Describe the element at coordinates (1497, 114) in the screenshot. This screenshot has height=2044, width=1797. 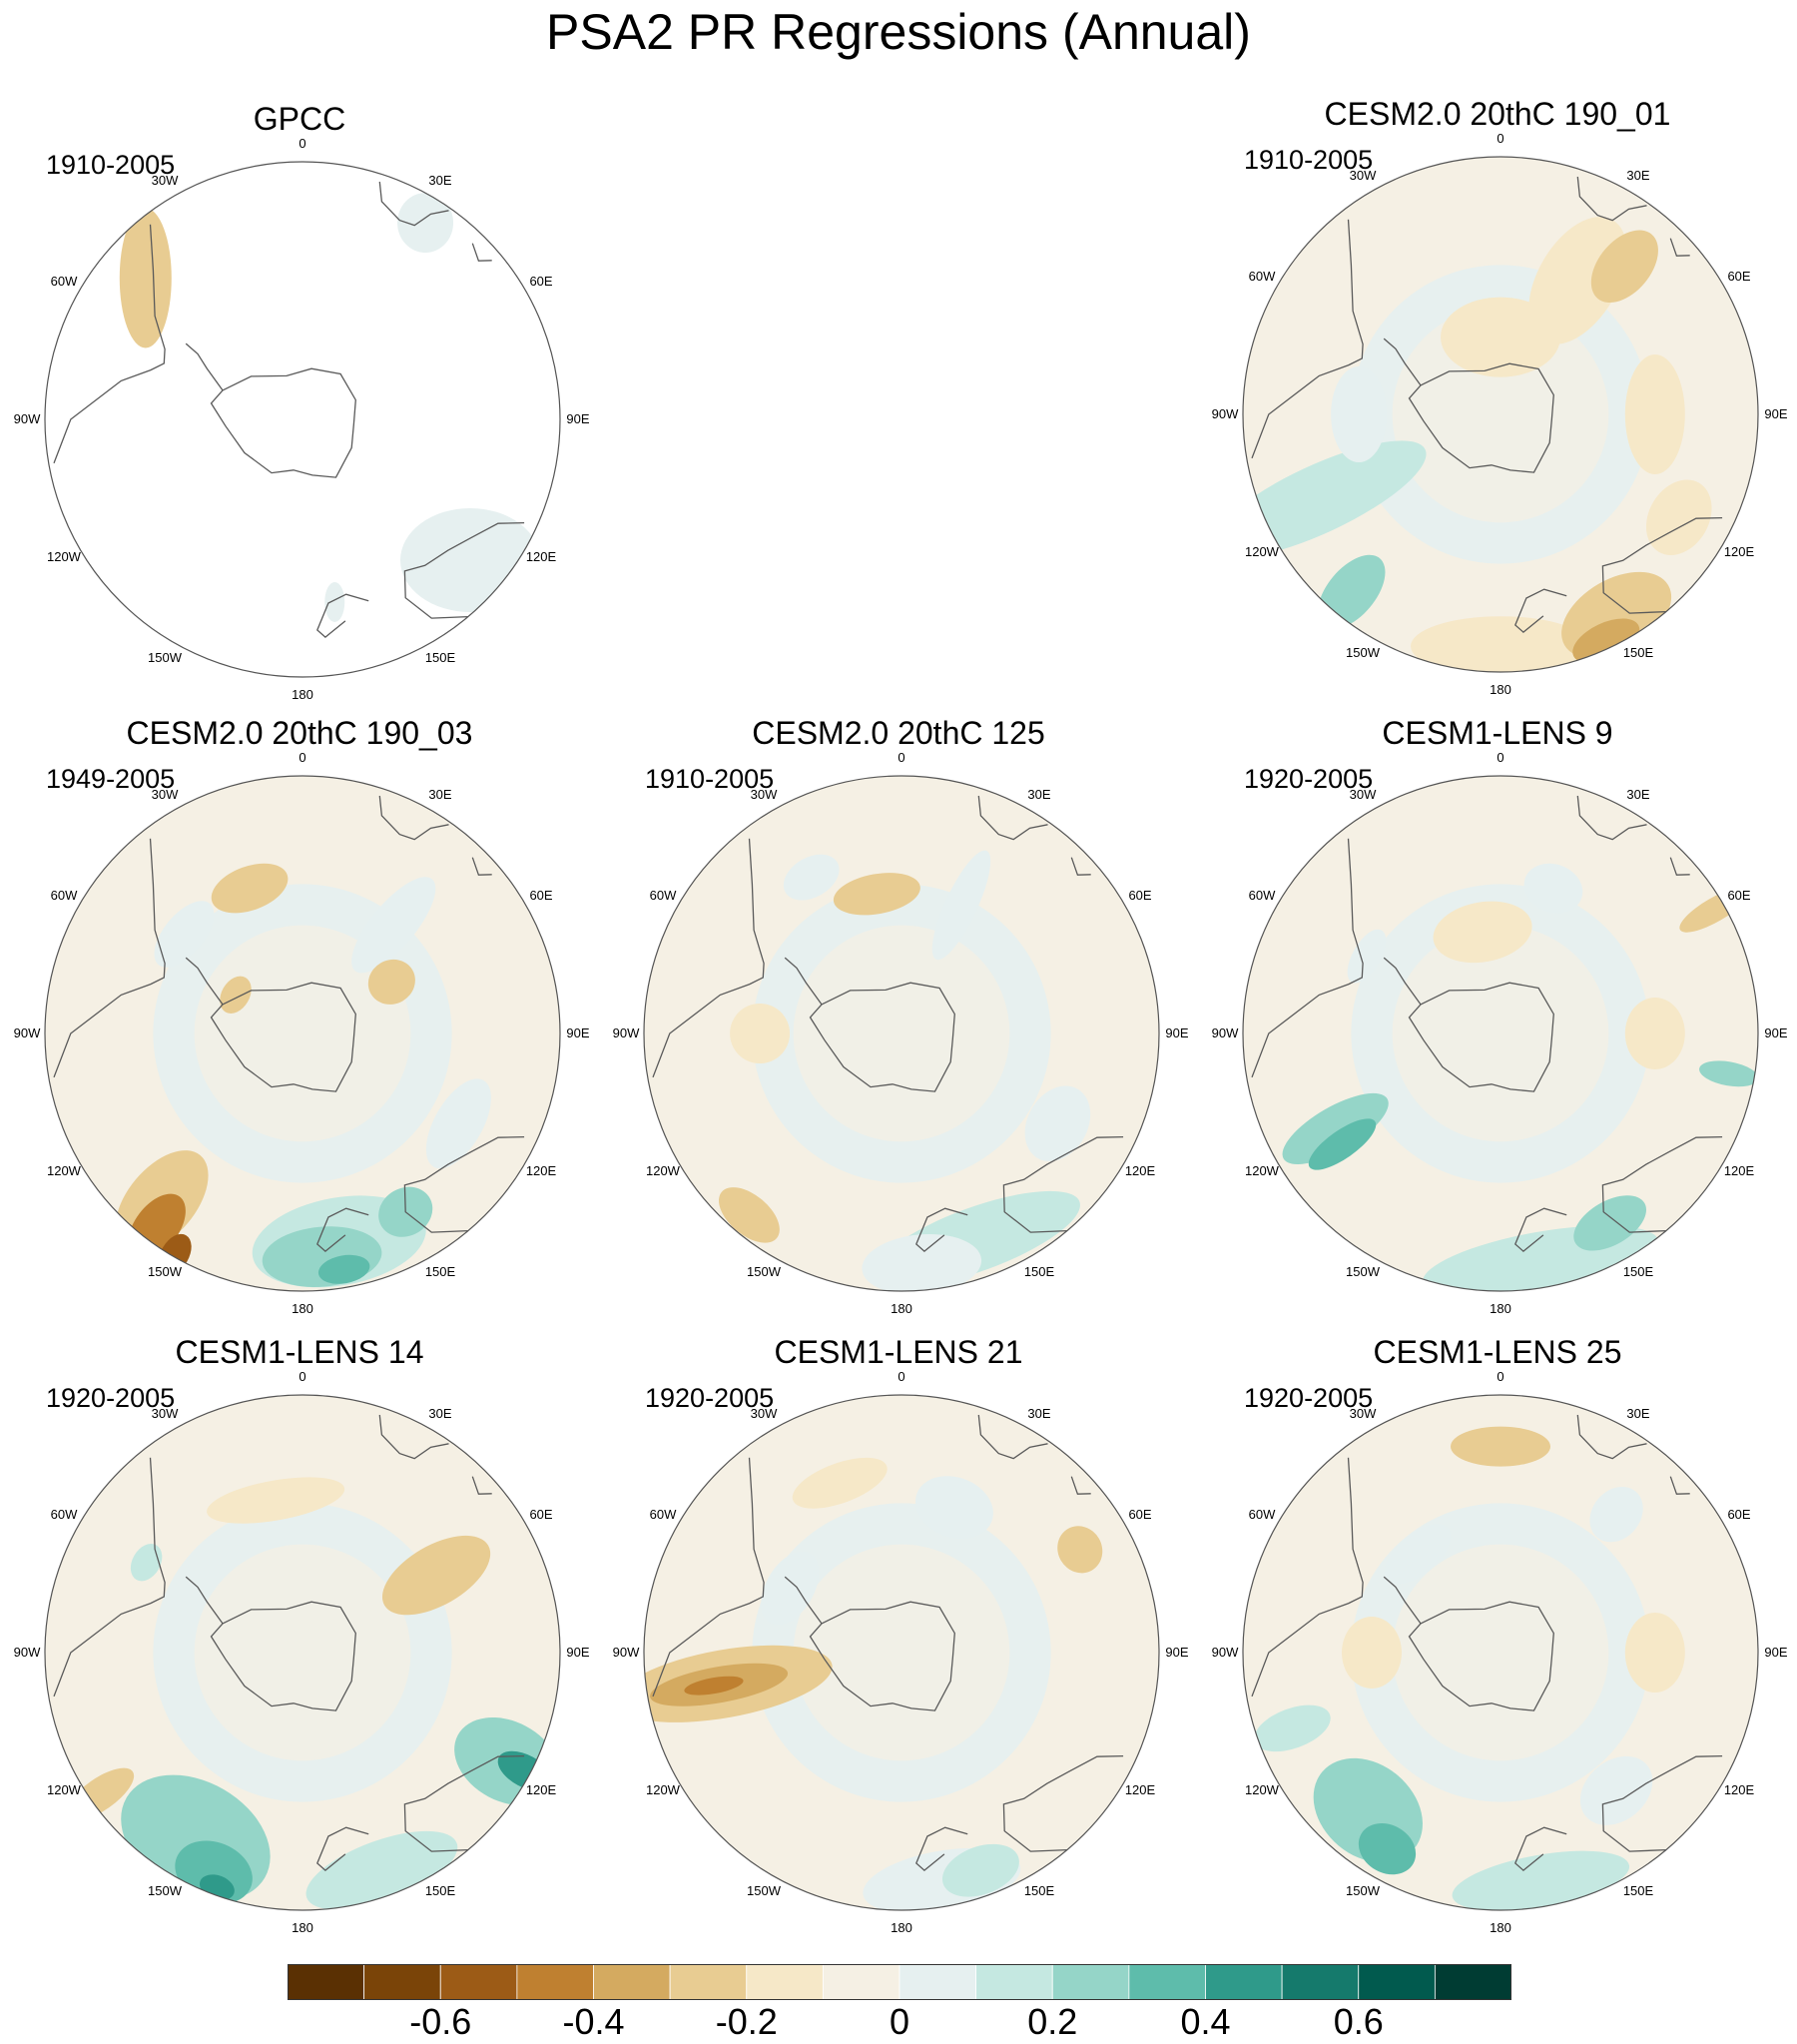
I see `panel-title: CESM2.0 20thC 190_01` at that location.